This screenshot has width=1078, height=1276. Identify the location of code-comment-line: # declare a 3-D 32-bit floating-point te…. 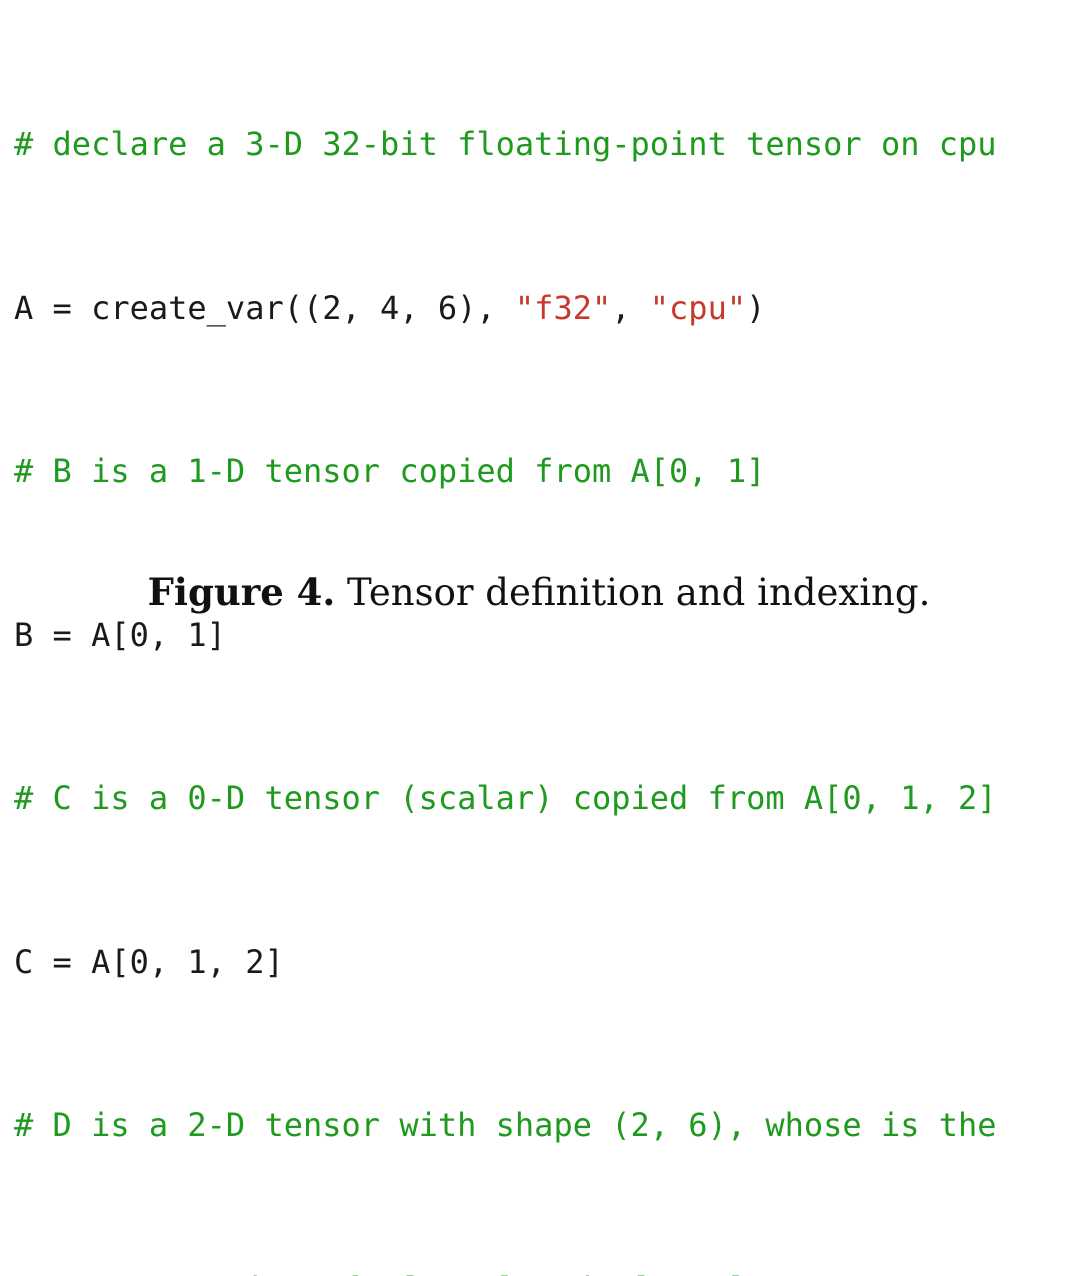
(505, 144).